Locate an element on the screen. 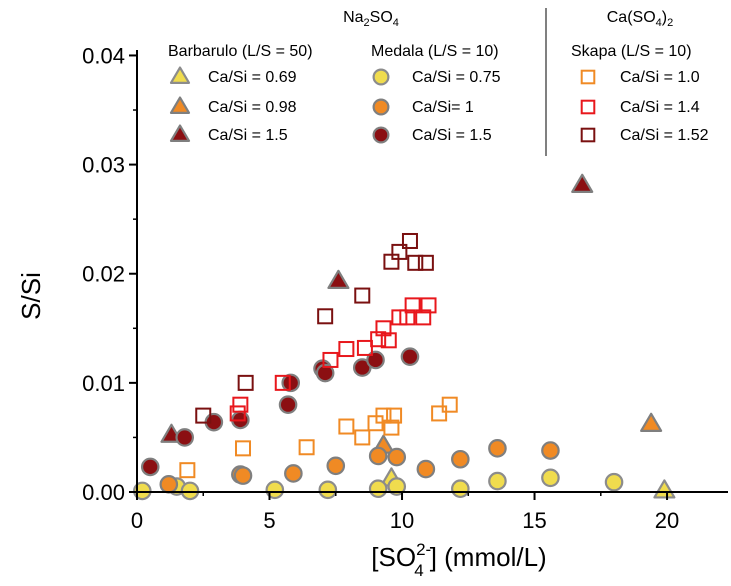 This screenshot has width=731, height=586. x-axis-title: [SO2-4] (mmol/L) is located at coordinates (458, 560).